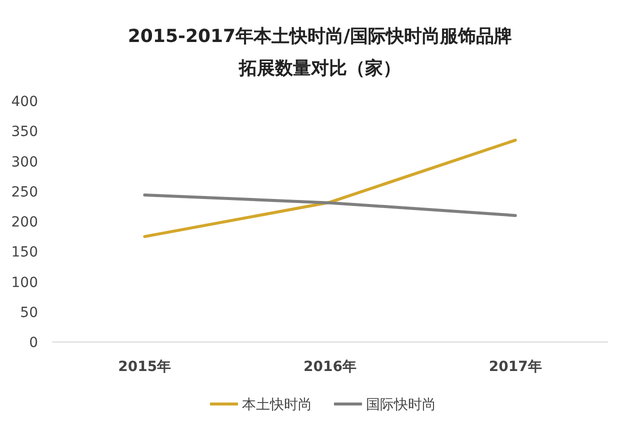 The image size is (640, 432). Describe the element at coordinates (33, 343) in the screenshot. I see `y-tick-label: 0` at that location.